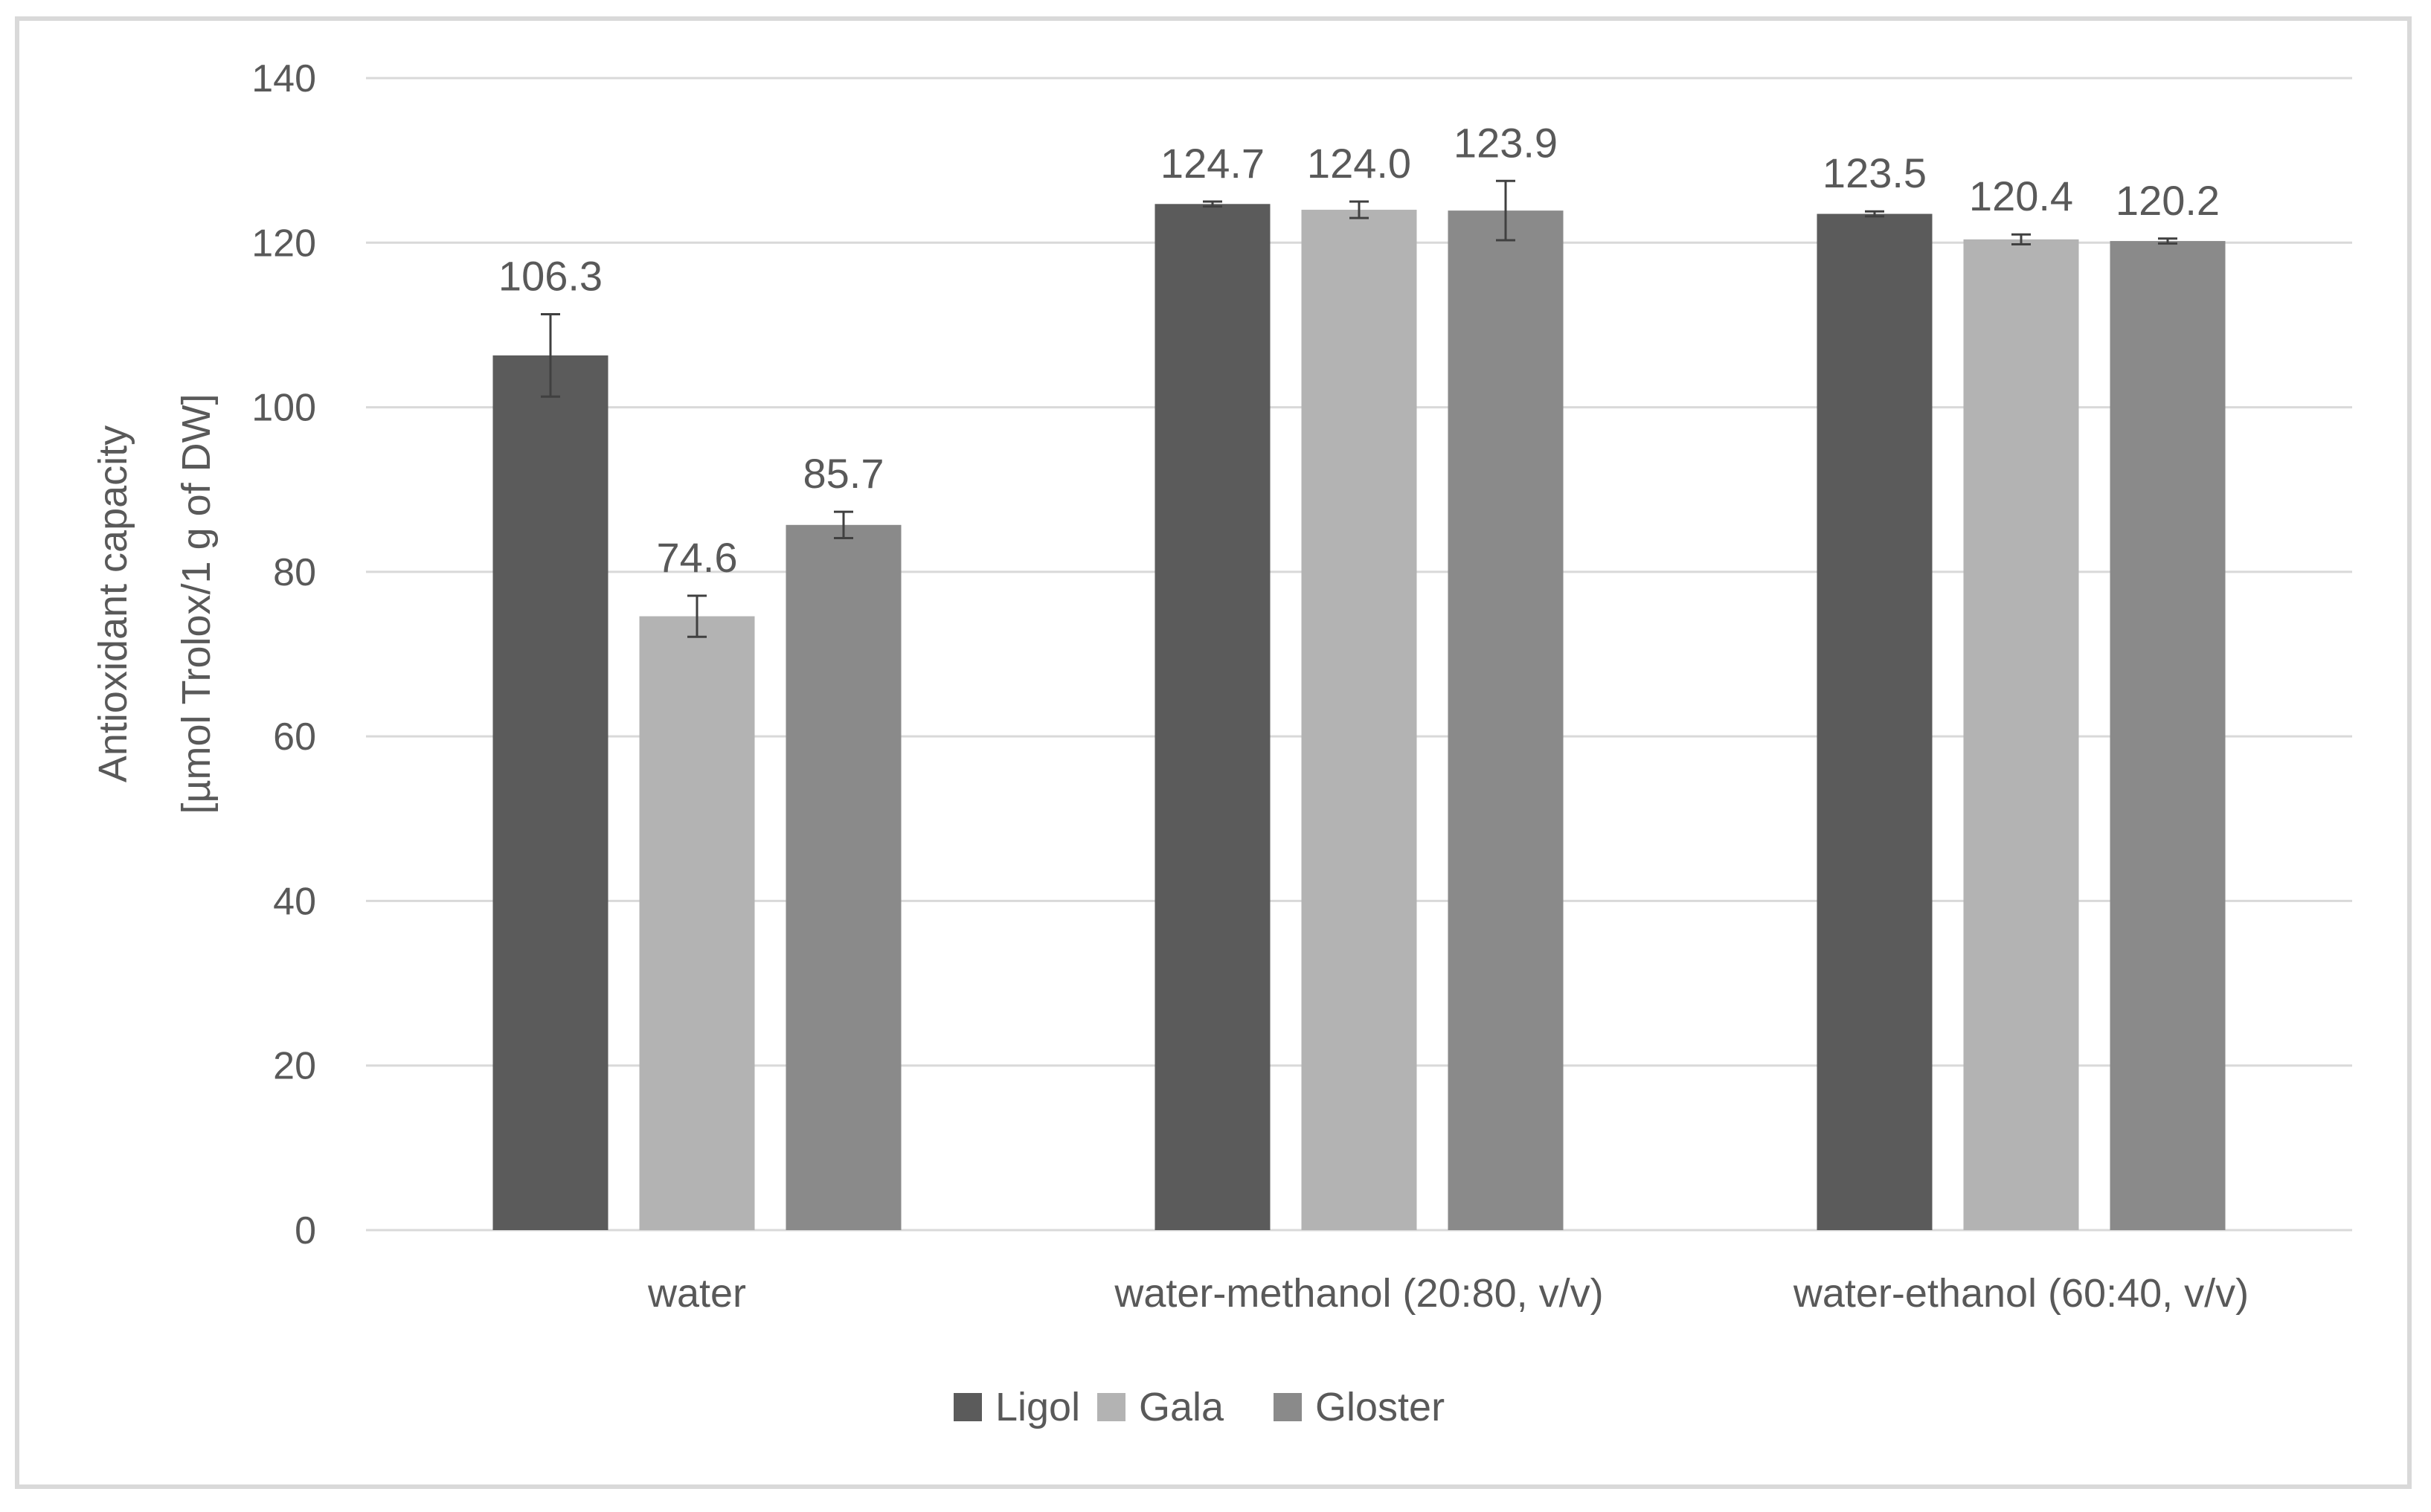 The image size is (2431, 1512). What do you see at coordinates (1037, 1407) in the screenshot?
I see `legend-label-ligol: Ligol` at bounding box center [1037, 1407].